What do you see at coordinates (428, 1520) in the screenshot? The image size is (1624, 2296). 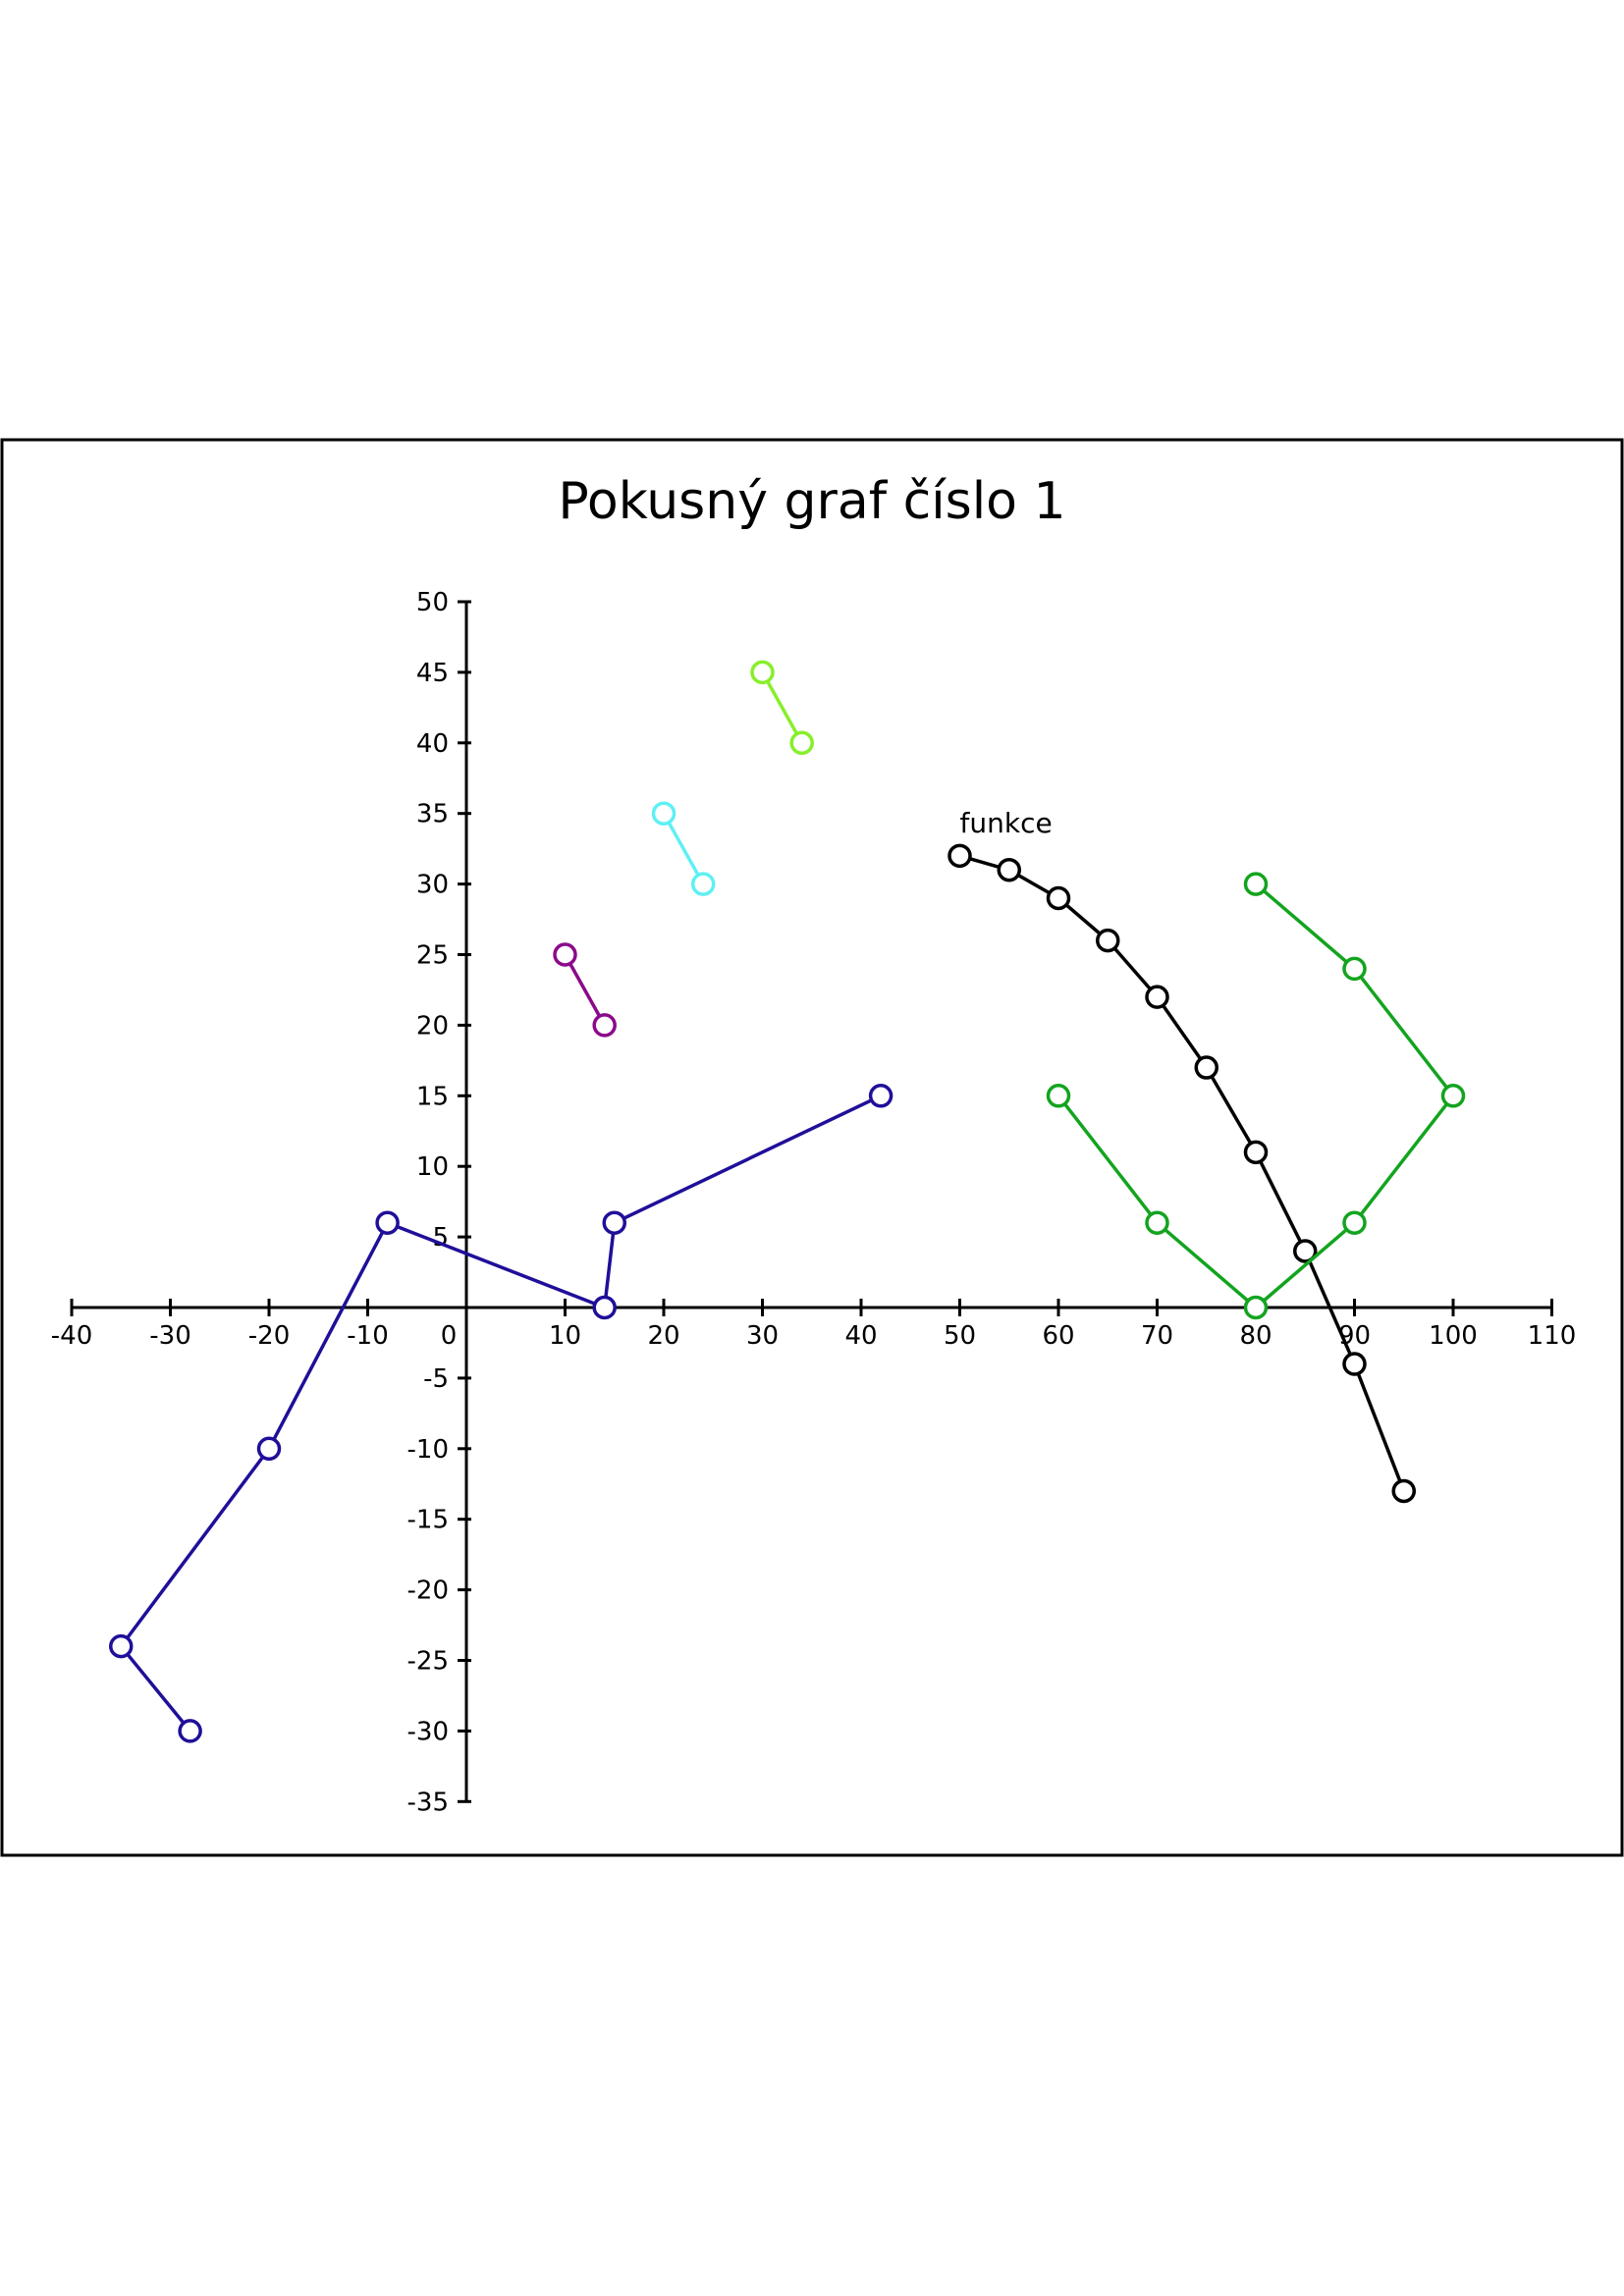 I see `y-tick-label: -15` at bounding box center [428, 1520].